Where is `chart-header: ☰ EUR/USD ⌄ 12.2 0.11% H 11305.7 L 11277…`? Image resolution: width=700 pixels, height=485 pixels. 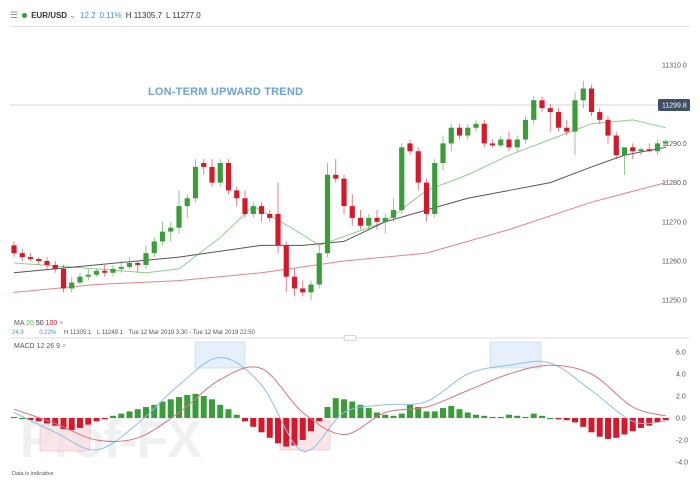 chart-header: ☰ EUR/USD ⌄ 12.2 0.11% H 11305.7 L 11277… is located at coordinates (105, 15).